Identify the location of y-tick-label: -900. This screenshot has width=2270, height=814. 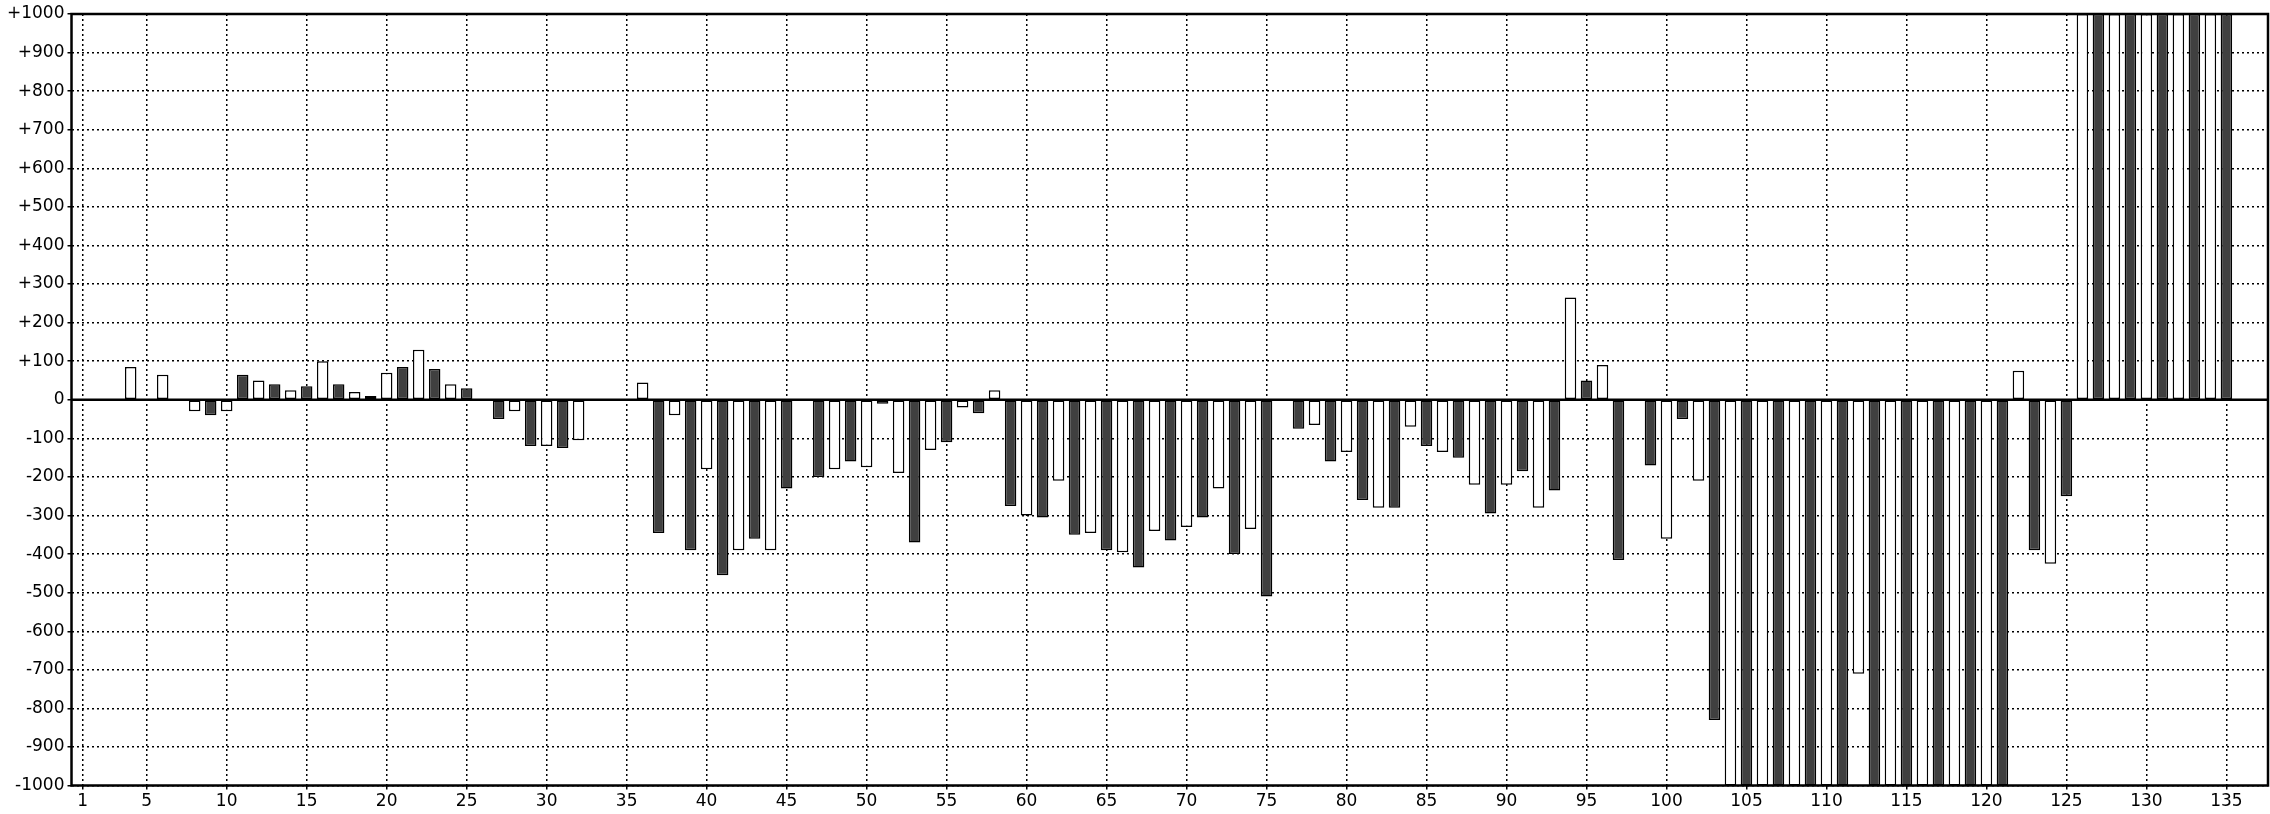
(45, 745).